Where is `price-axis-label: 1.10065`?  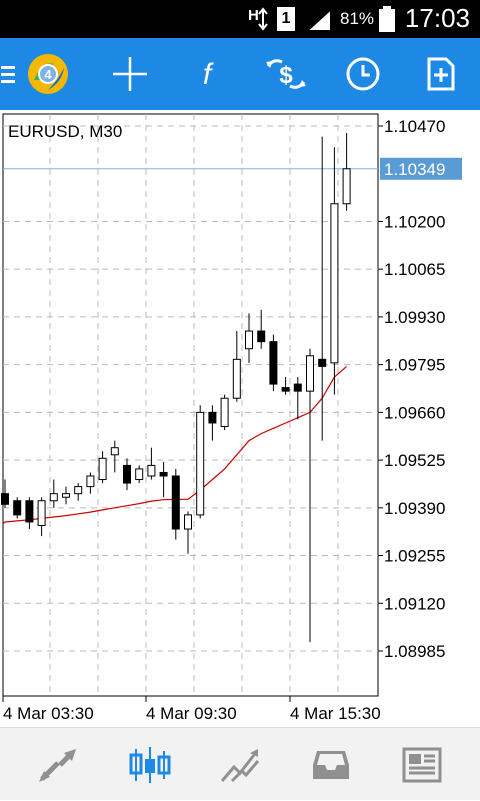 price-axis-label: 1.10065 is located at coordinates (414, 269).